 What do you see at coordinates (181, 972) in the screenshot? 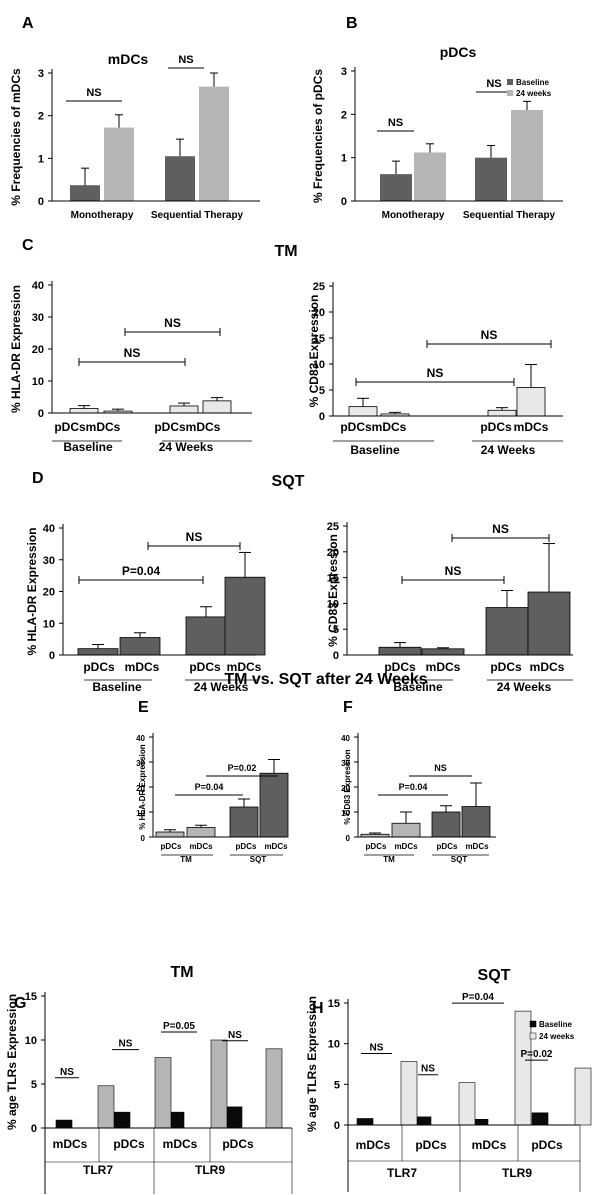
I see `heading-tm-tlr: TM` at bounding box center [181, 972].